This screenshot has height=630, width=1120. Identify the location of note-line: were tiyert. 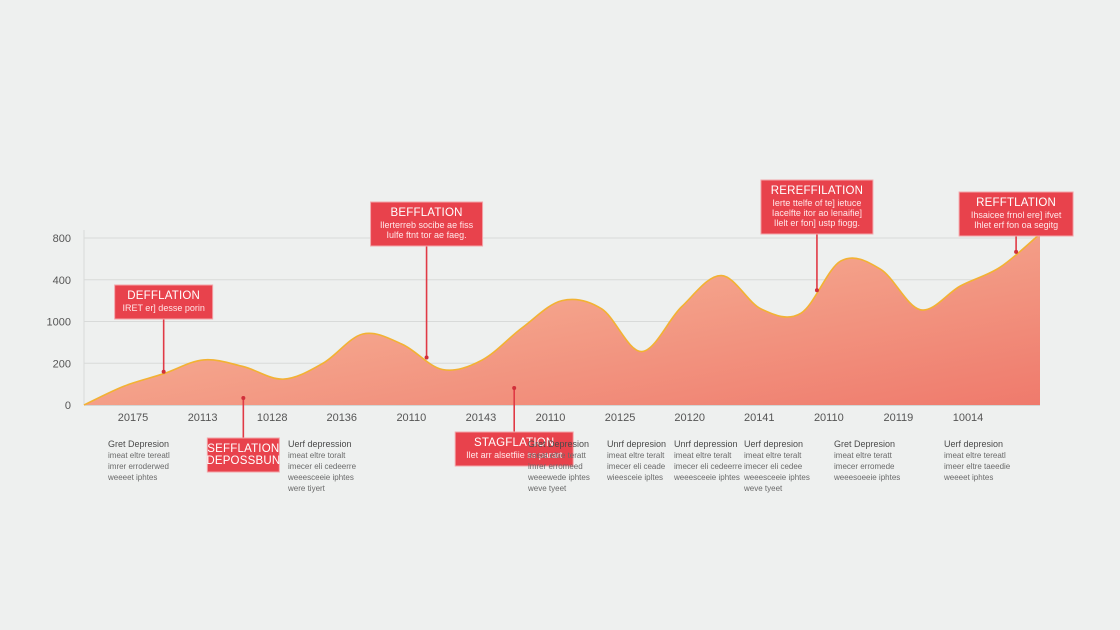
(306, 488).